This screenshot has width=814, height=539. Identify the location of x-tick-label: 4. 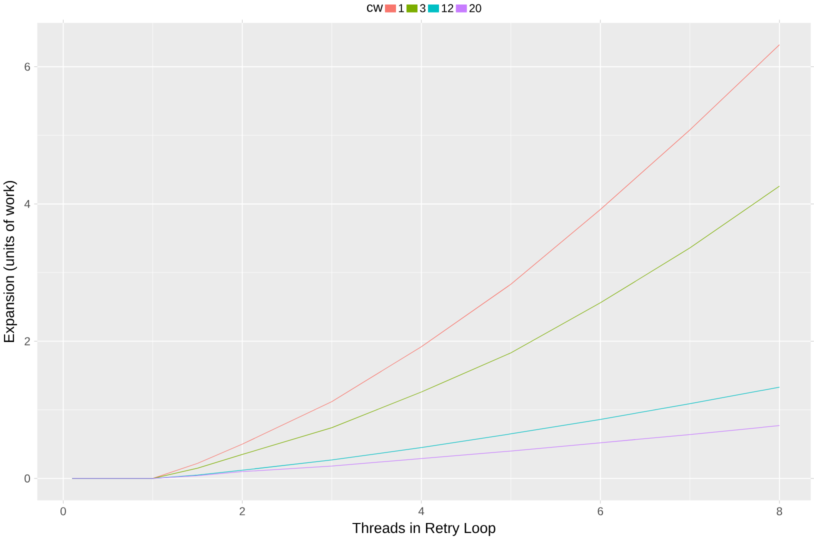
(421, 511).